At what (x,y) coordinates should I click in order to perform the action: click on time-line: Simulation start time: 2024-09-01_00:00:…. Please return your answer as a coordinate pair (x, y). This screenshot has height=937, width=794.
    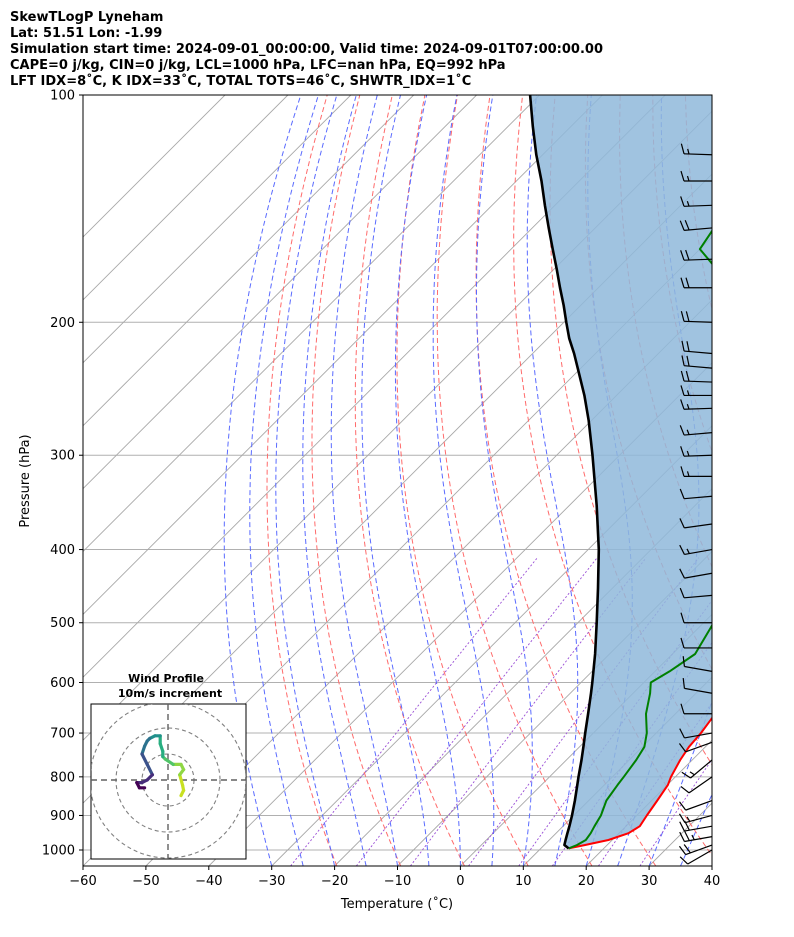
    Looking at the image, I should click on (306, 49).